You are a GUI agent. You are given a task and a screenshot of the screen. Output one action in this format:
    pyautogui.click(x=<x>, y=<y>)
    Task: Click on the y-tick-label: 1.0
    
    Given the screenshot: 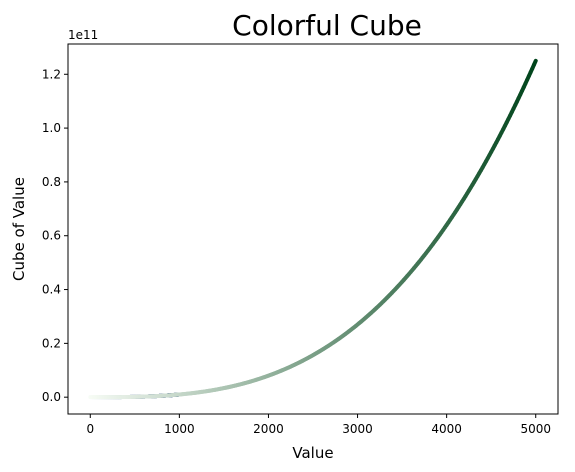 What is the action you would take?
    pyautogui.click(x=51, y=128)
    